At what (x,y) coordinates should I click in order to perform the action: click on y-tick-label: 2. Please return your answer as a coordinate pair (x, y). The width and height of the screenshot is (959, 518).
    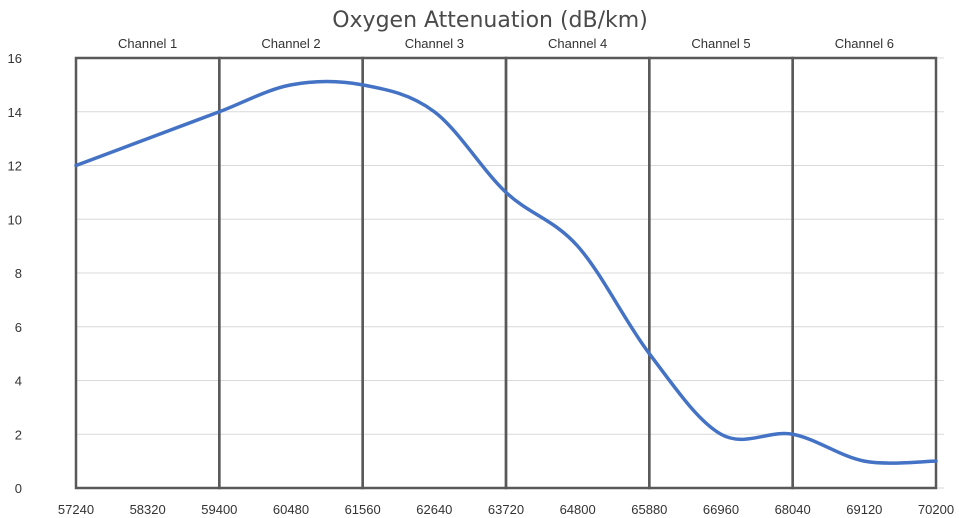
    Looking at the image, I should click on (18, 434).